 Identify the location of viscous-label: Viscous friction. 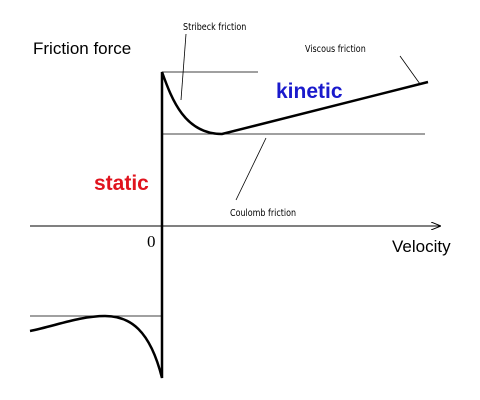
(335, 49).